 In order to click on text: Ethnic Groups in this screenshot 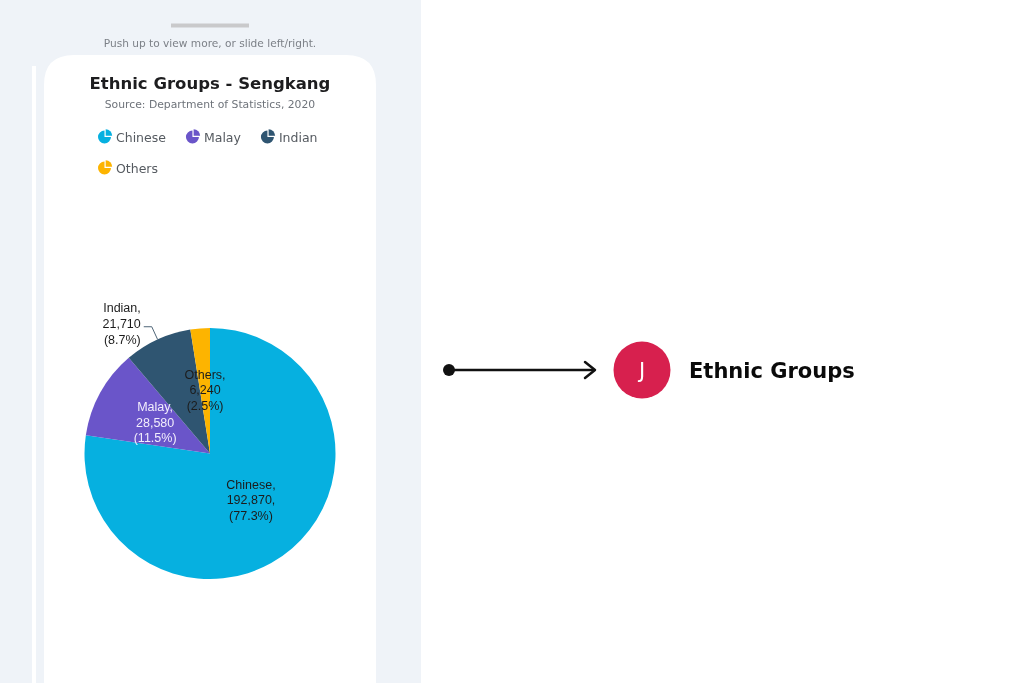, I will do `click(772, 371)`.